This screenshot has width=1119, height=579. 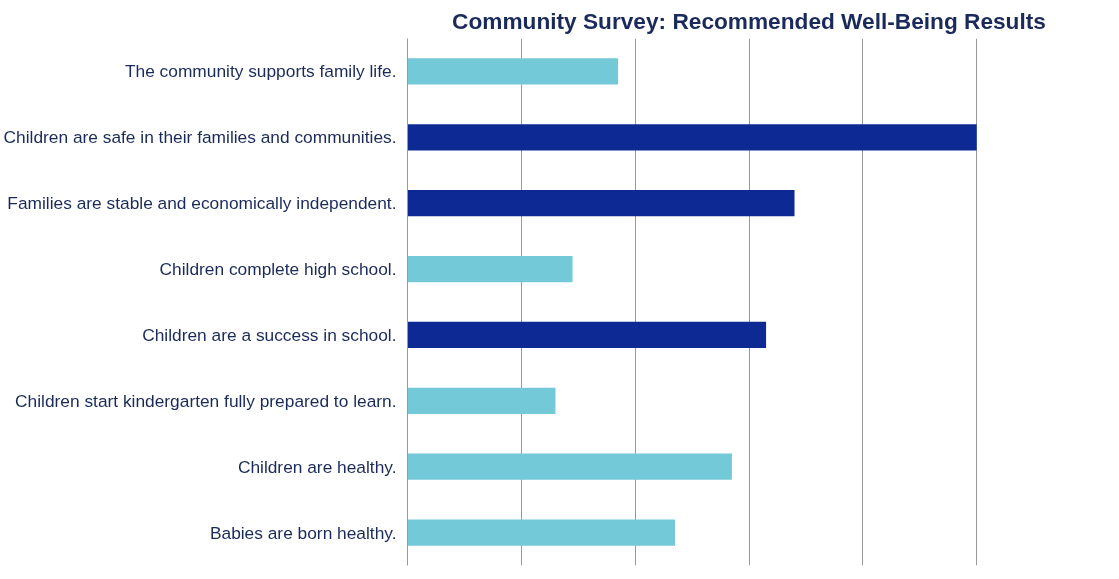 What do you see at coordinates (303, 532) in the screenshot?
I see `y-tick-label: Babies are born healthy.` at bounding box center [303, 532].